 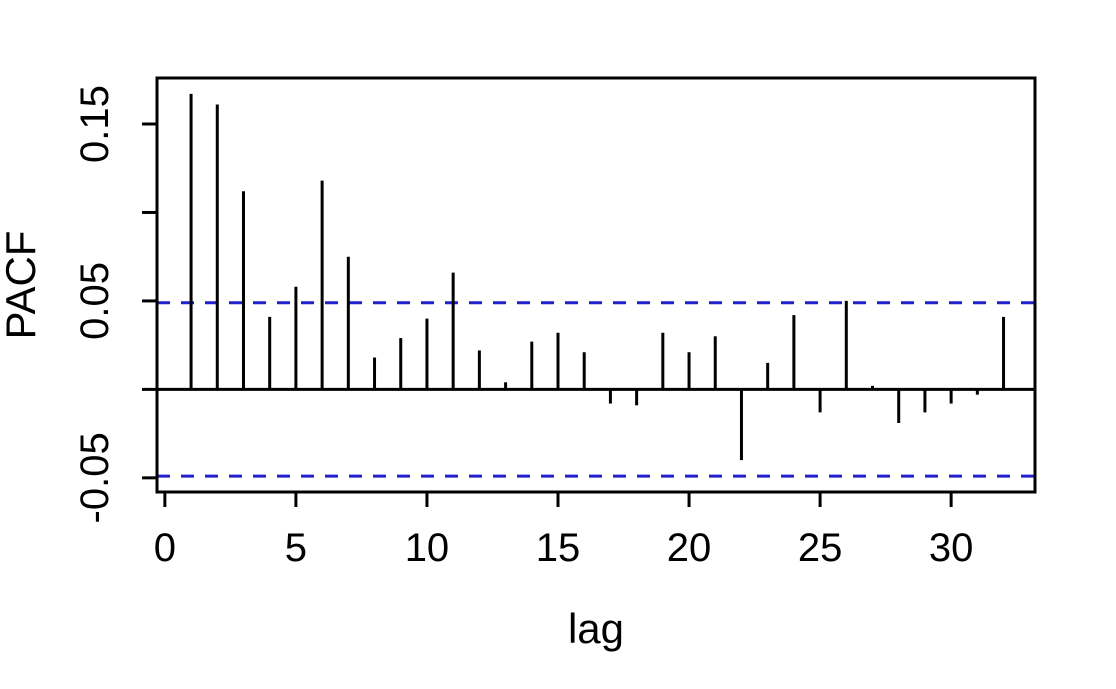 What do you see at coordinates (558, 548) in the screenshot?
I see `x-tick-label: 15` at bounding box center [558, 548].